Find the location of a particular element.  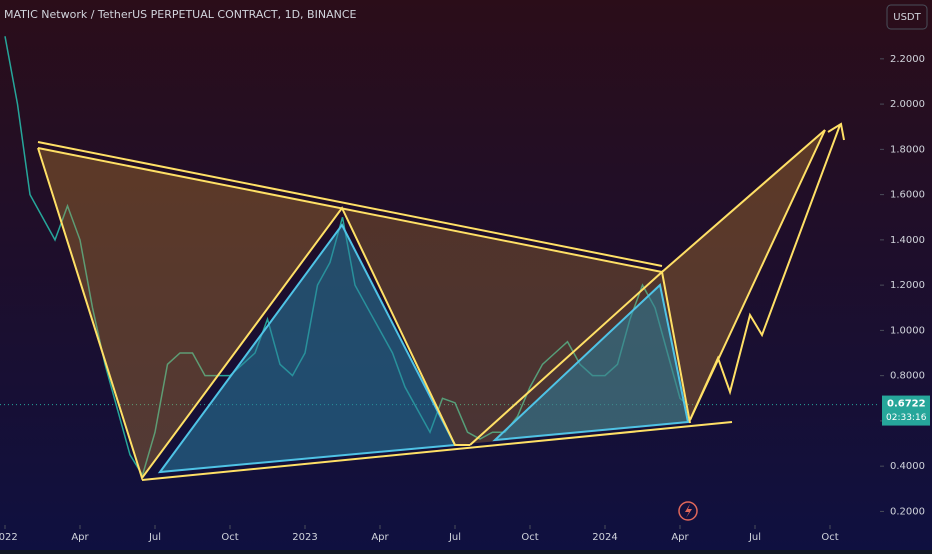

y-tick-label: 1.4000 is located at coordinates (907, 240).